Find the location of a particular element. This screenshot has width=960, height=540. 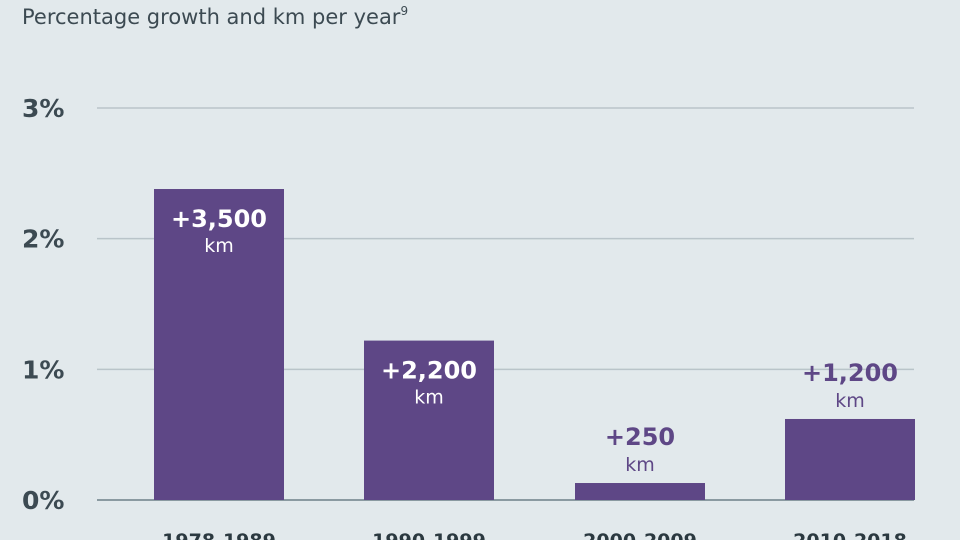

x-tick-label: 2010-2018 is located at coordinates (850, 535).